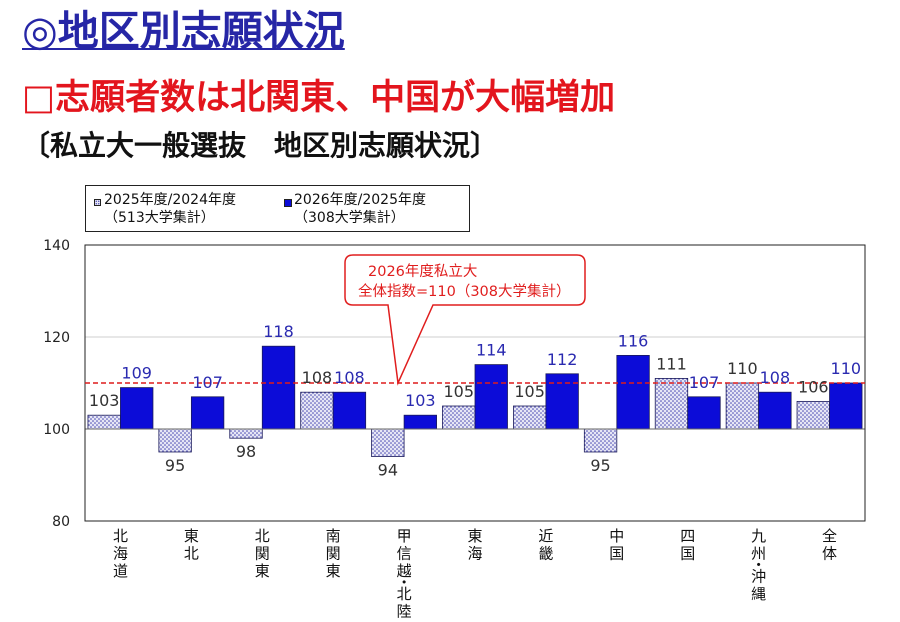  What do you see at coordinates (246, 451) in the screenshot?
I see `data-label: 98` at bounding box center [246, 451].